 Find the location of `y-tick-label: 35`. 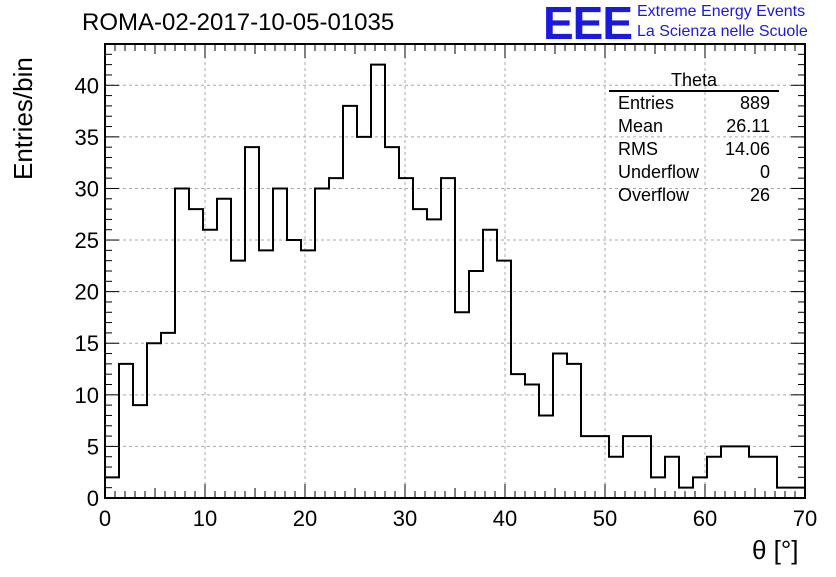

y-tick-label: 35 is located at coordinates (87, 137).